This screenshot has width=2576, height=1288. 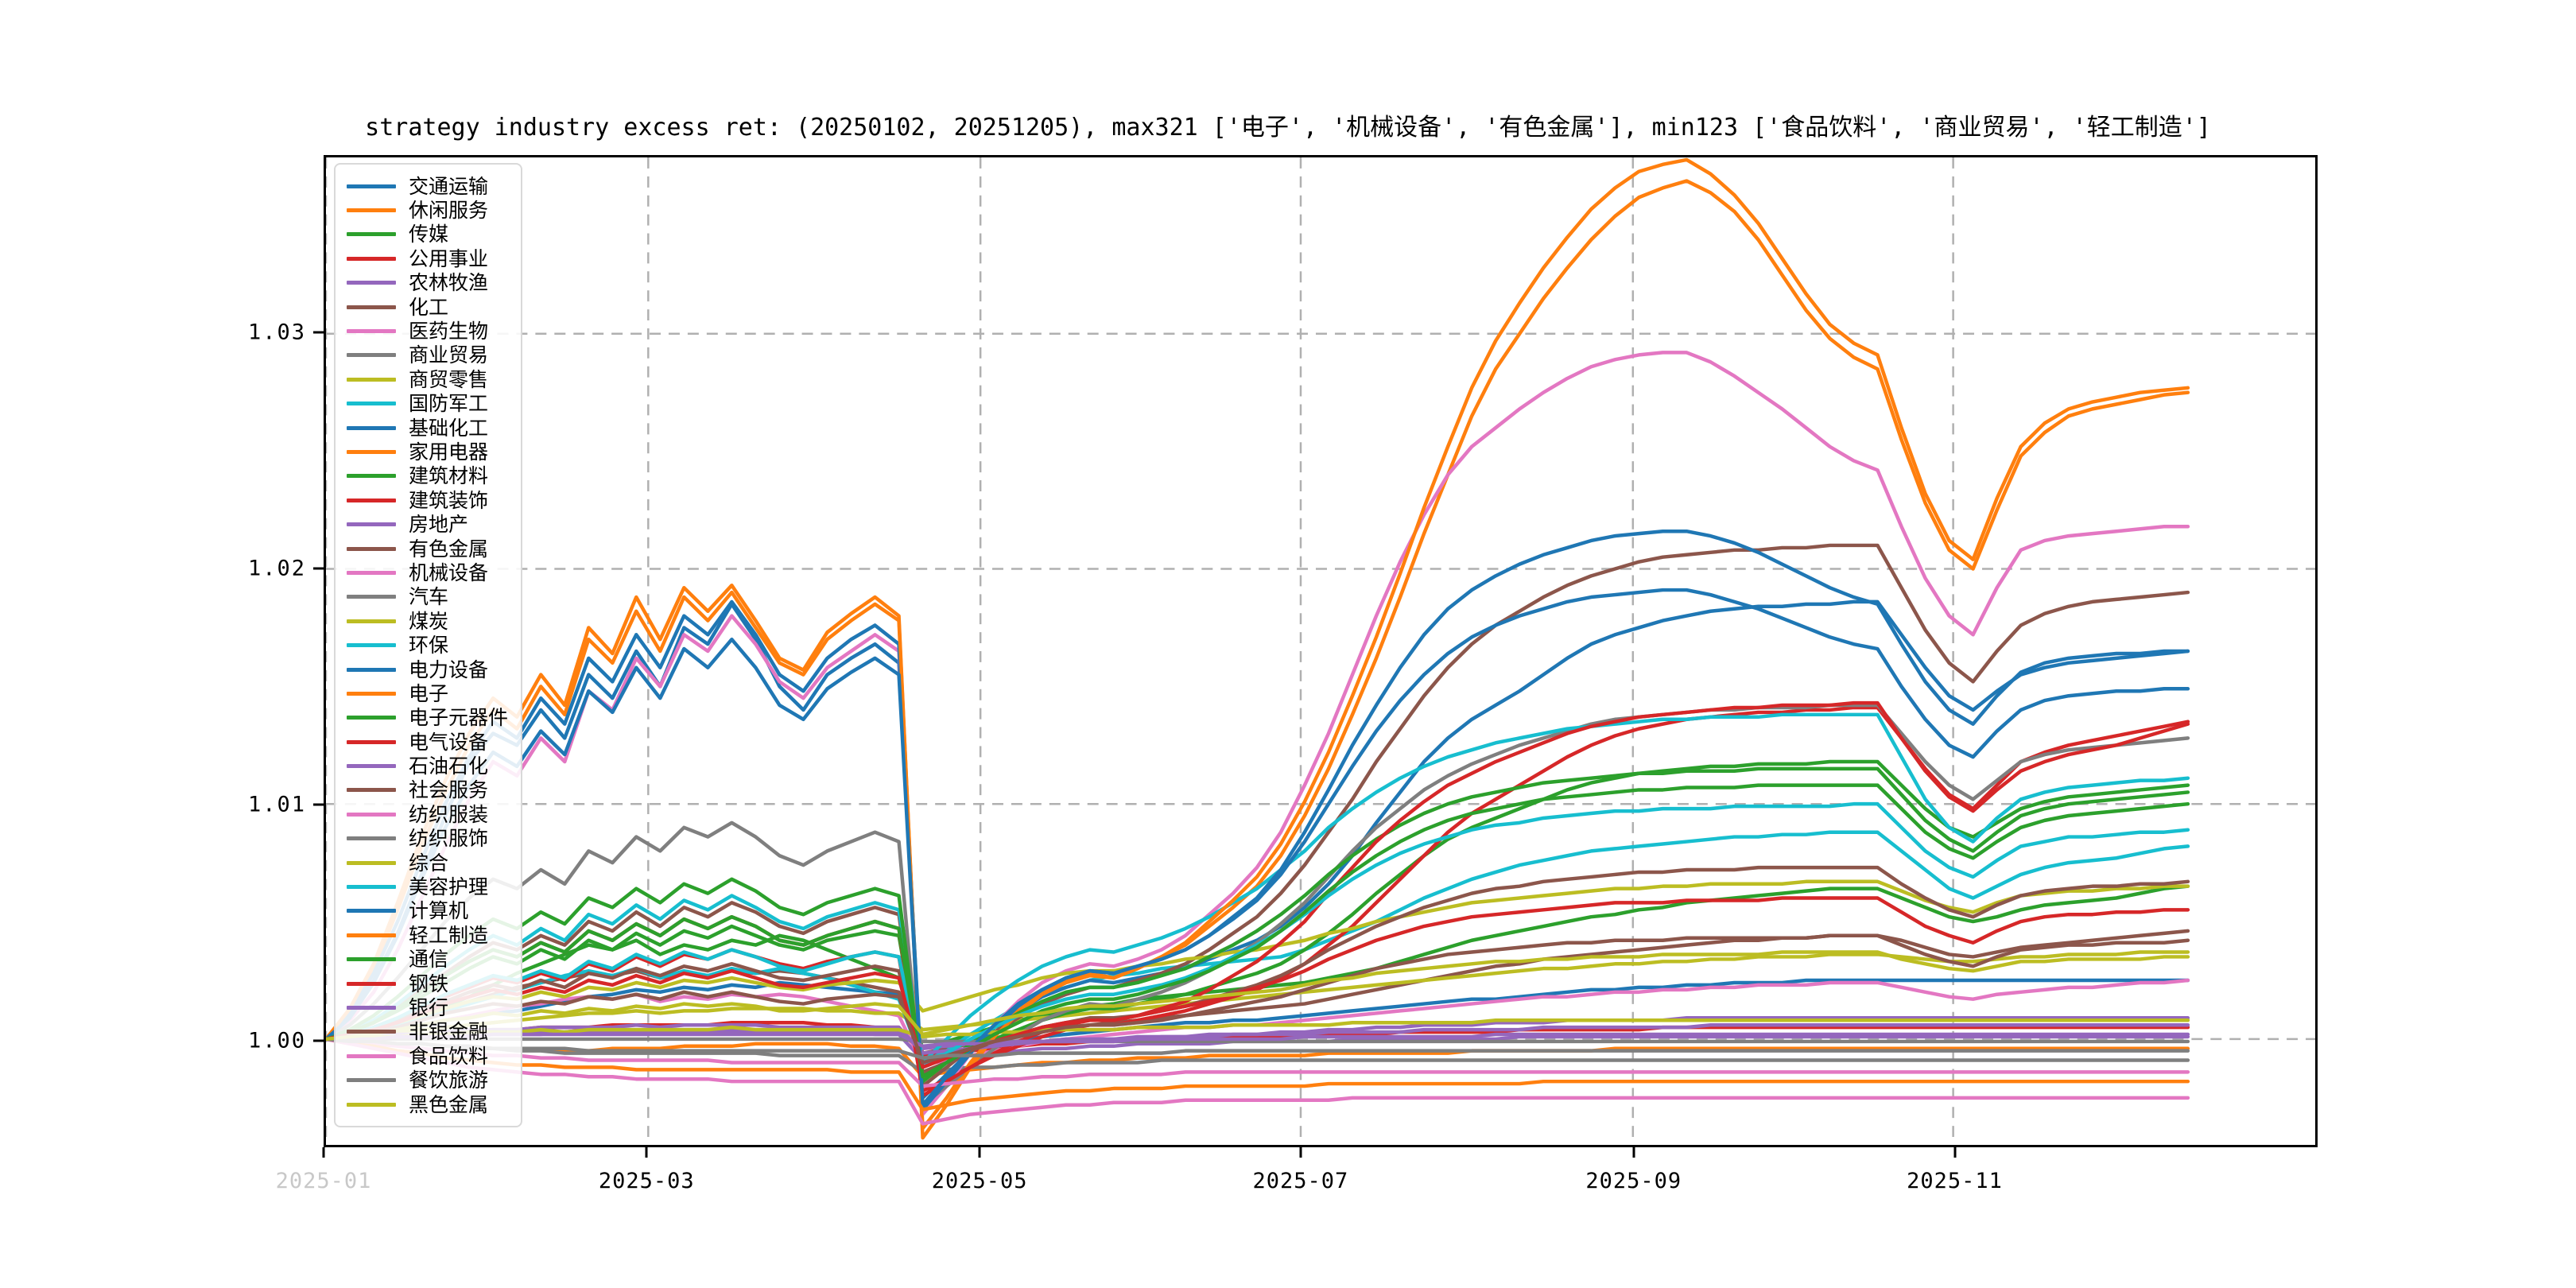 I want to click on legend-label: 公用事业, so click(x=449, y=258).